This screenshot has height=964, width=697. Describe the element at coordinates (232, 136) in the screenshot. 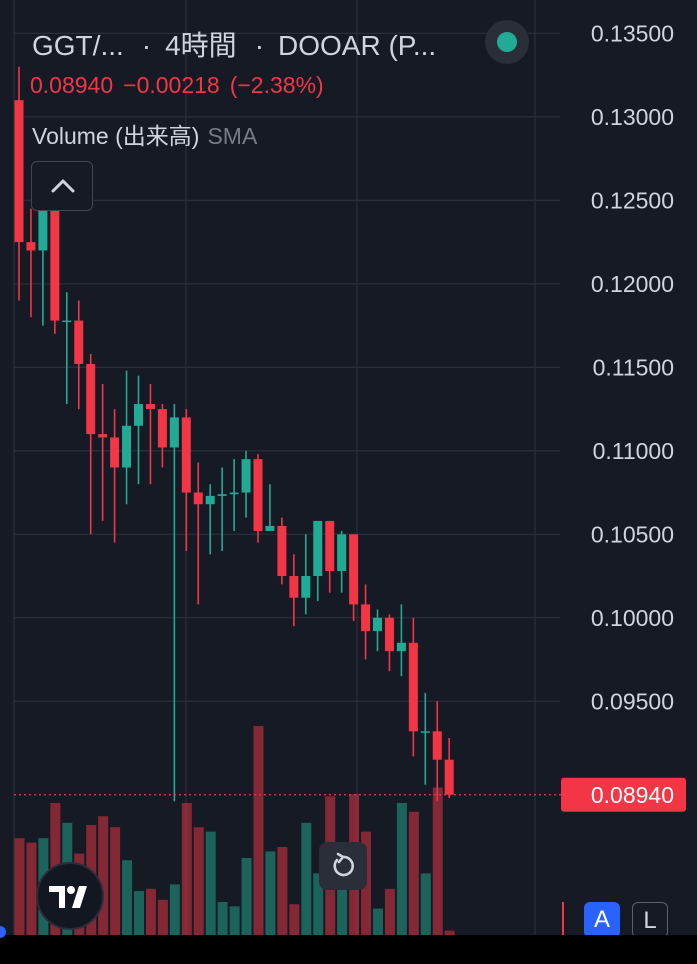

I see `volume-ma-label: SMA` at that location.